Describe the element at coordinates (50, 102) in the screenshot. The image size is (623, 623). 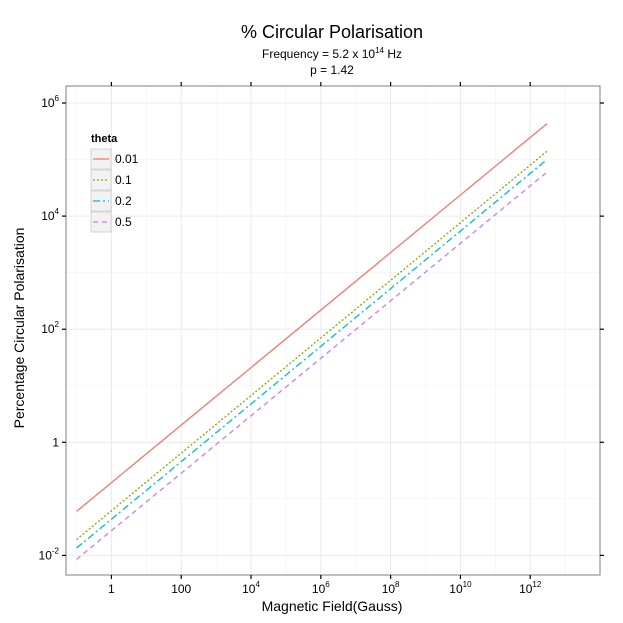
I see `y-tick-label: 10⁶` at that location.